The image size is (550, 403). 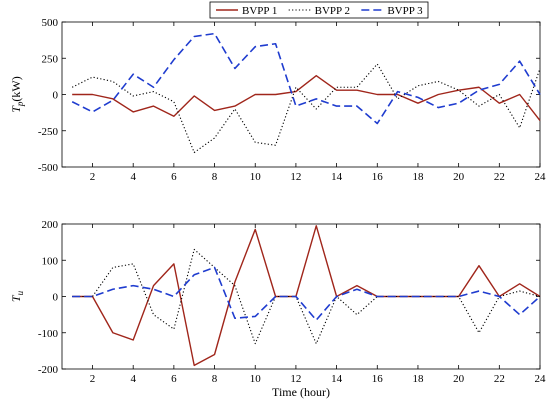 What do you see at coordinates (20, 292) in the screenshot?
I see `bottom-y-axis-title-sub: u` at bounding box center [20, 292].